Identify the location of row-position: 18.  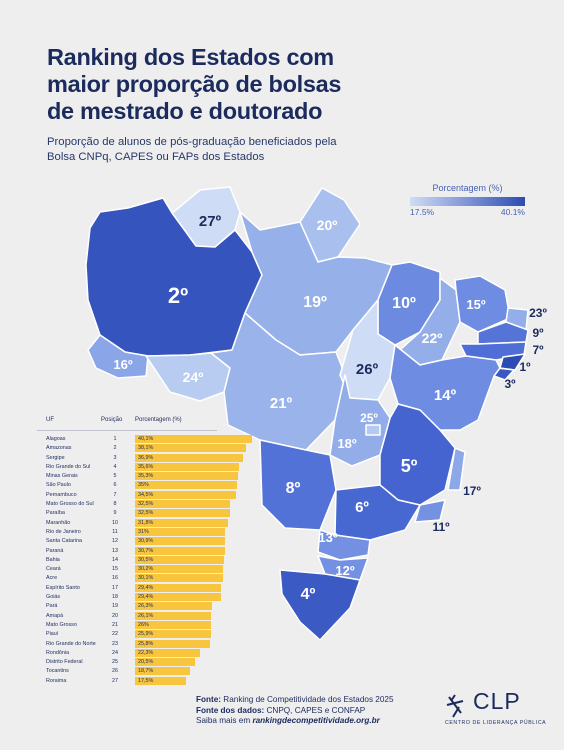
(115, 597).